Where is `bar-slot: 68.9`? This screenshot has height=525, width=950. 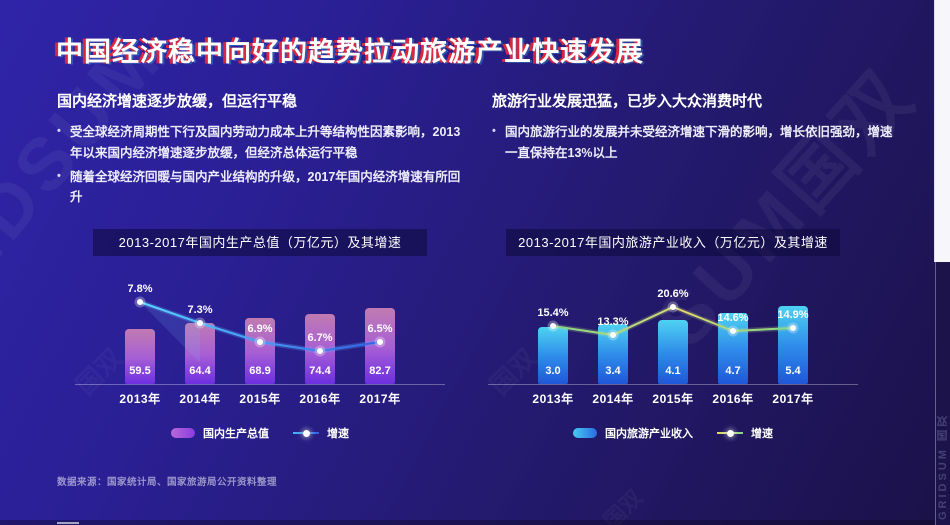 bar-slot: 68.9 is located at coordinates (260, 326).